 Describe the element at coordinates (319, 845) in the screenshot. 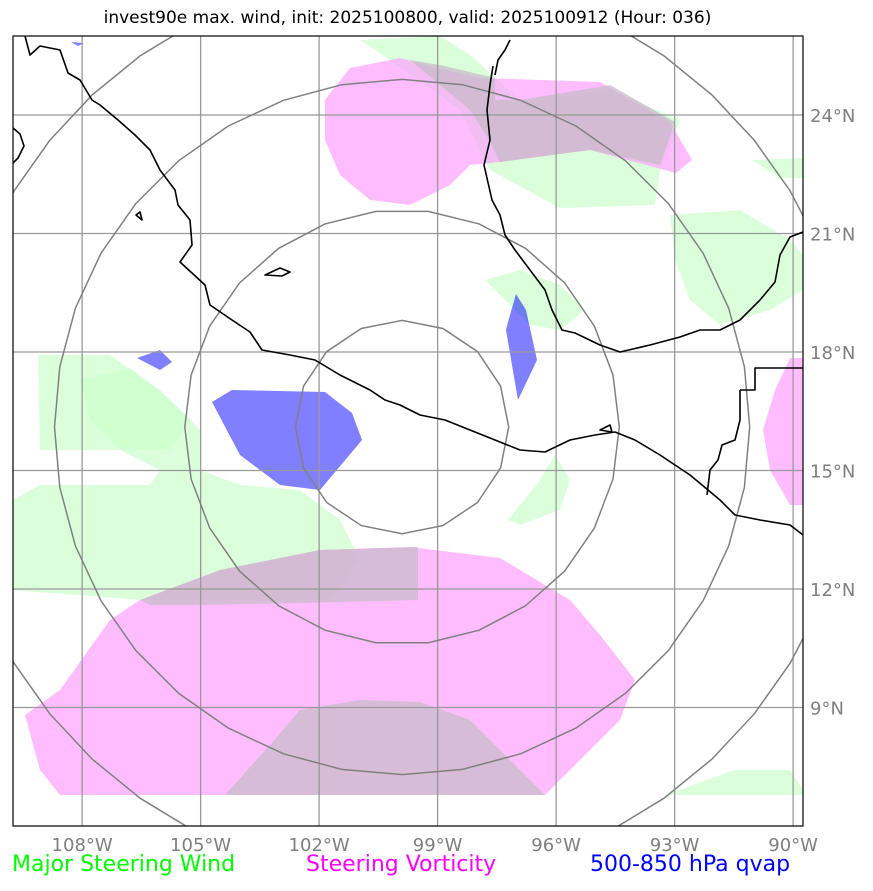

I see `lon-tick-label: 102°W` at that location.